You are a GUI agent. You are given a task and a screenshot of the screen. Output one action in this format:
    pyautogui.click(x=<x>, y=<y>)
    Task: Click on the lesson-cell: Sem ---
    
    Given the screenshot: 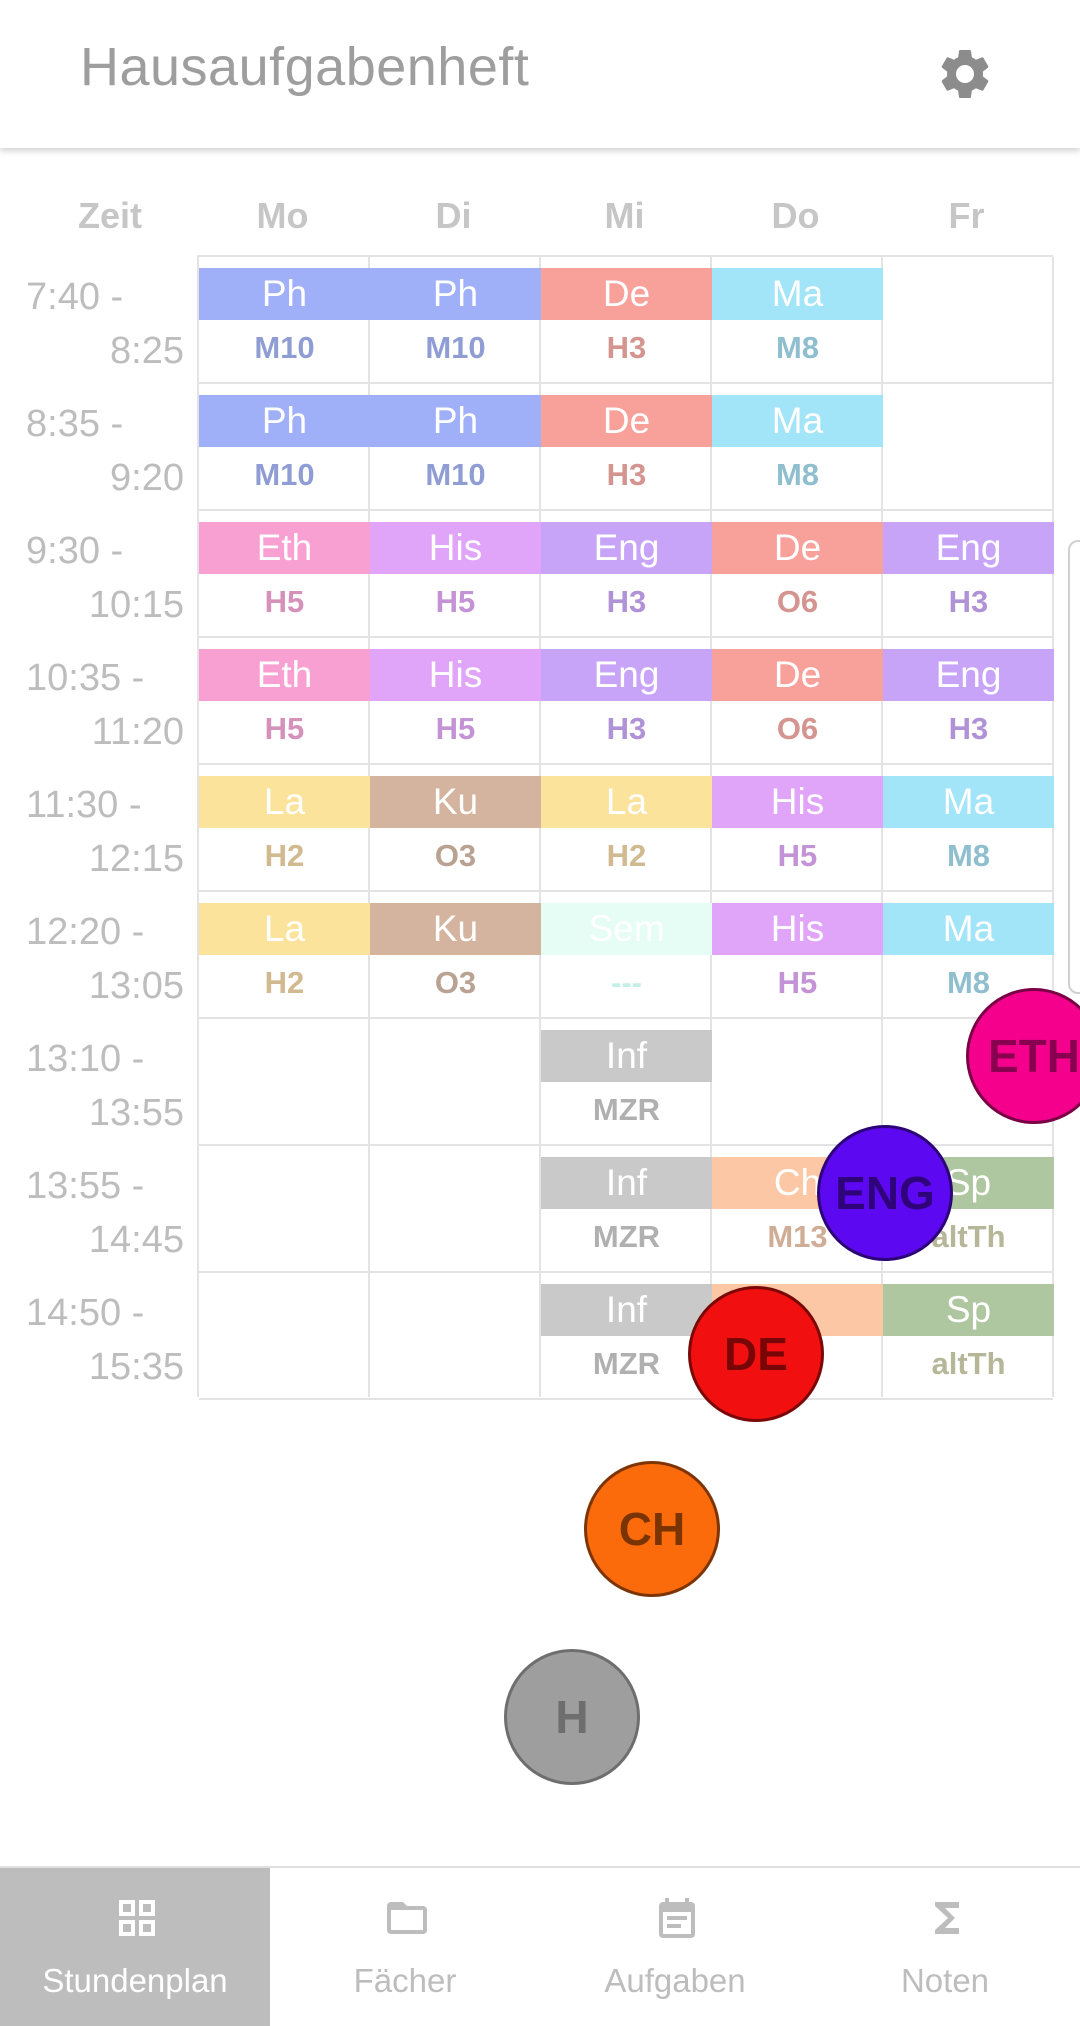 What is the action you would take?
    pyautogui.click(x=626, y=965)
    